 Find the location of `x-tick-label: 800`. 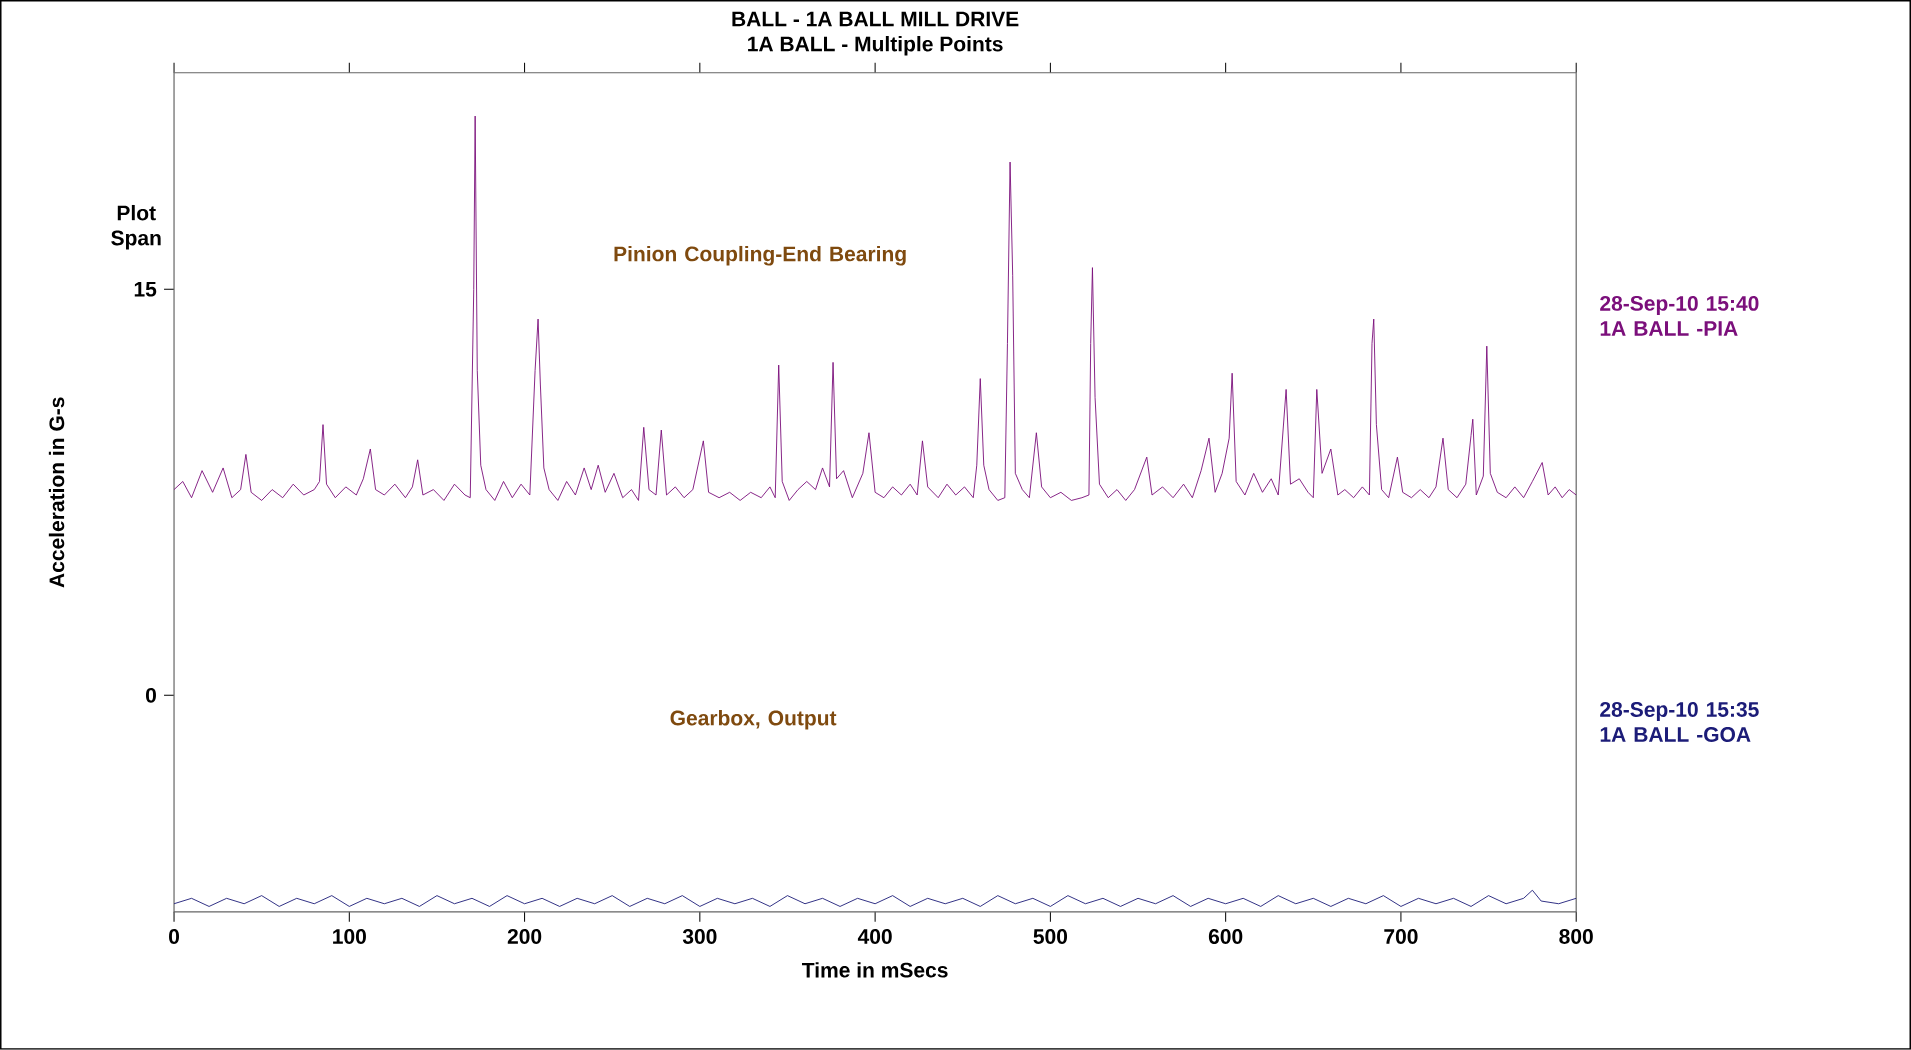

x-tick-label: 800 is located at coordinates (1576, 936).